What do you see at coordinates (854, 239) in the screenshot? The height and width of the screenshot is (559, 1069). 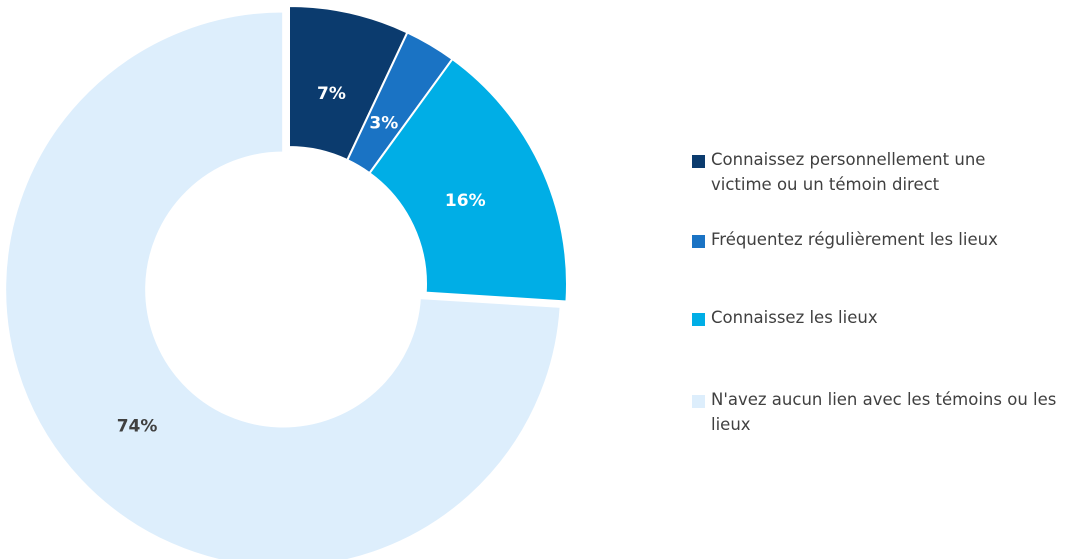 I see `legend-label-2: Fréquentez régulièrement les lieux` at bounding box center [854, 239].